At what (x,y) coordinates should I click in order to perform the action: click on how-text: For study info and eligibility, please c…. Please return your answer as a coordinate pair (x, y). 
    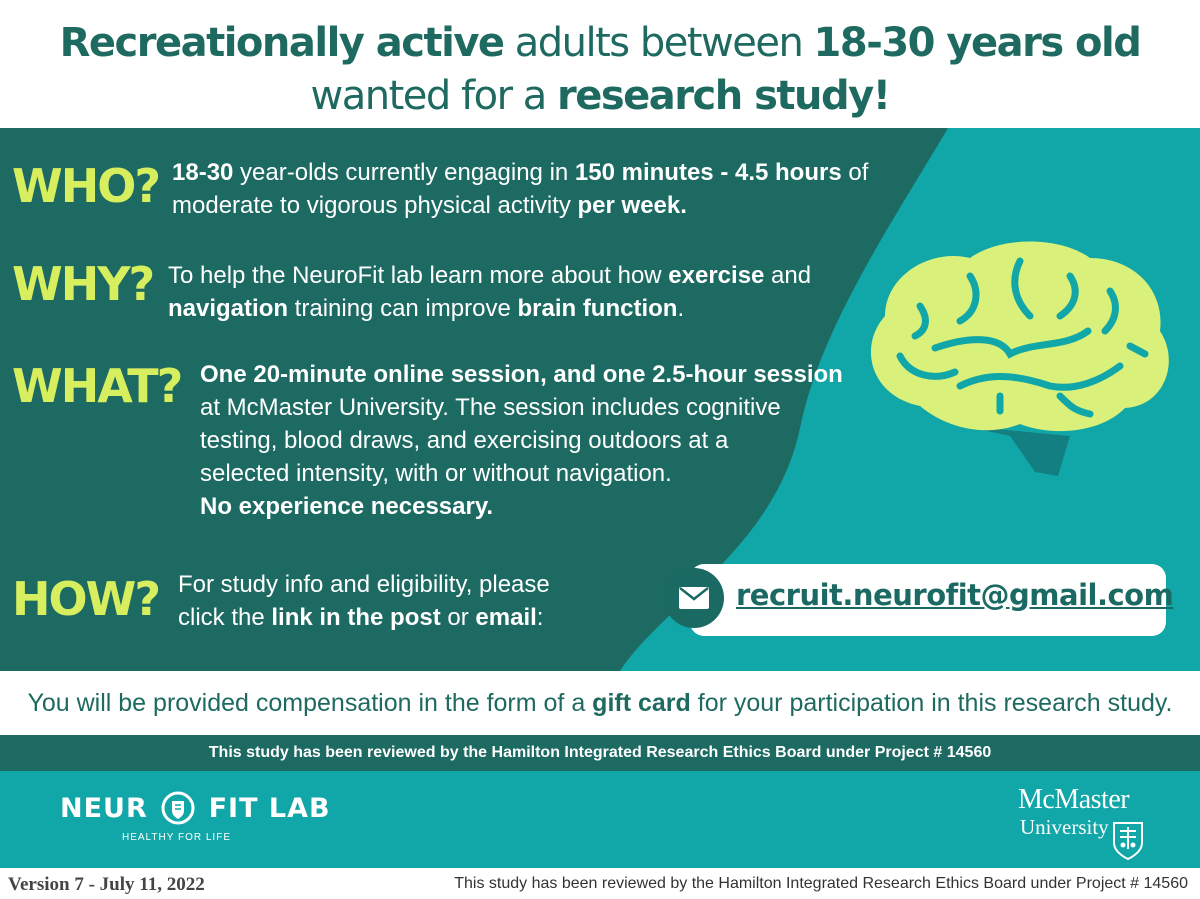
    Looking at the image, I should click on (364, 601).